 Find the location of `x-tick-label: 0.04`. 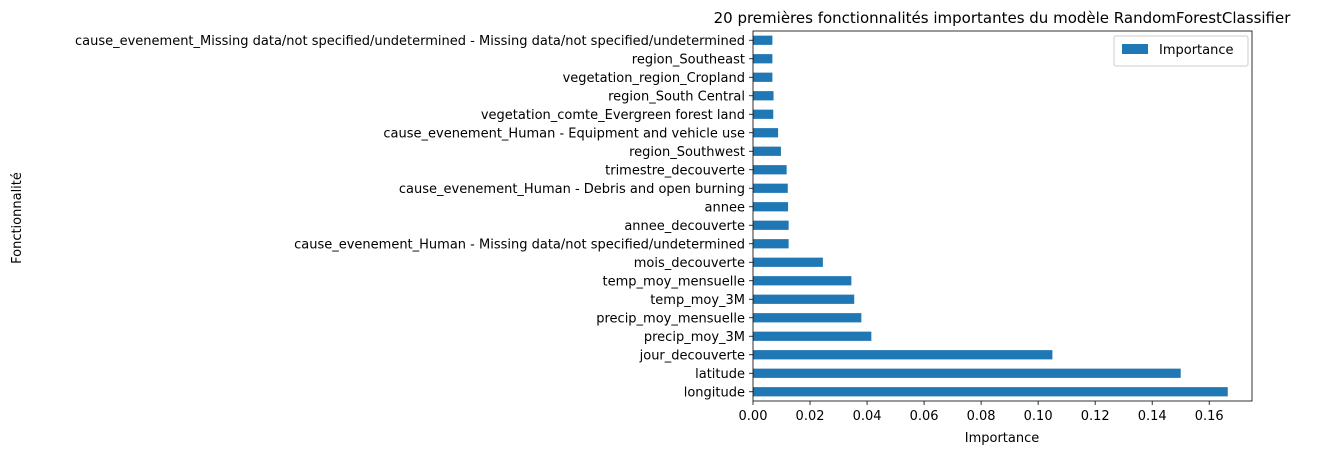

x-tick-label: 0.04 is located at coordinates (867, 416).